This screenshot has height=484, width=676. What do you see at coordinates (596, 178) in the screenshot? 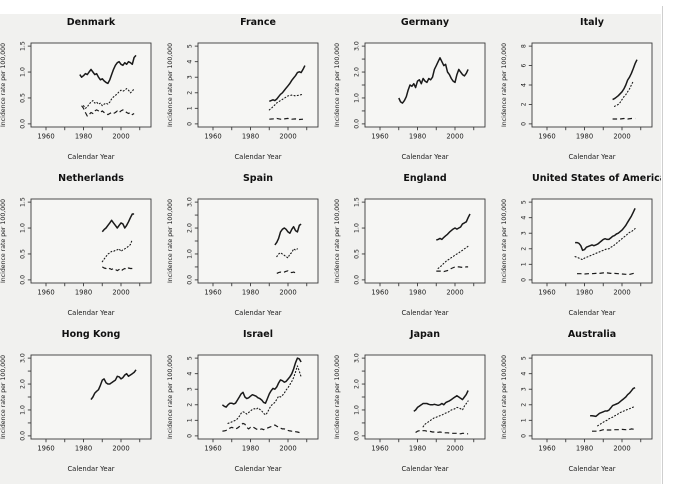
I see `chart-title: United States of America` at bounding box center [596, 178].